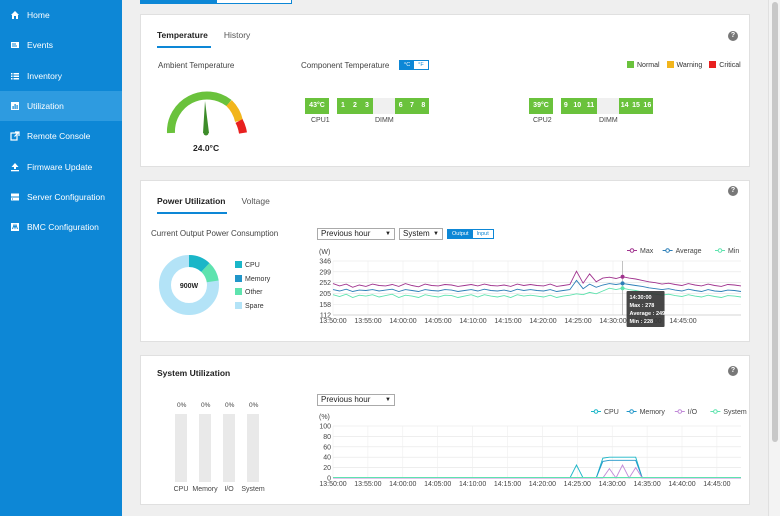 The height and width of the screenshot is (516, 780). Describe the element at coordinates (423, 105) in the screenshot. I see `dimm-8: 8` at that location.